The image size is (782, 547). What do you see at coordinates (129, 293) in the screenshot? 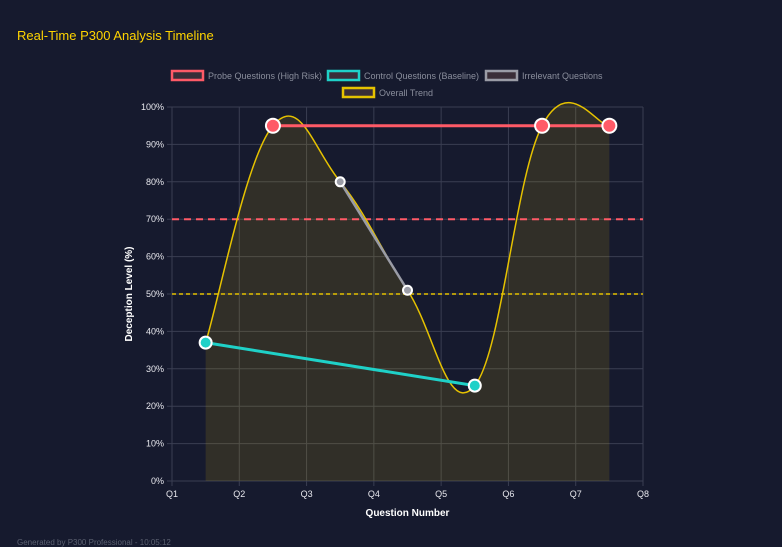
I see `y-axis-label: Deception Level (%)` at bounding box center [129, 293].